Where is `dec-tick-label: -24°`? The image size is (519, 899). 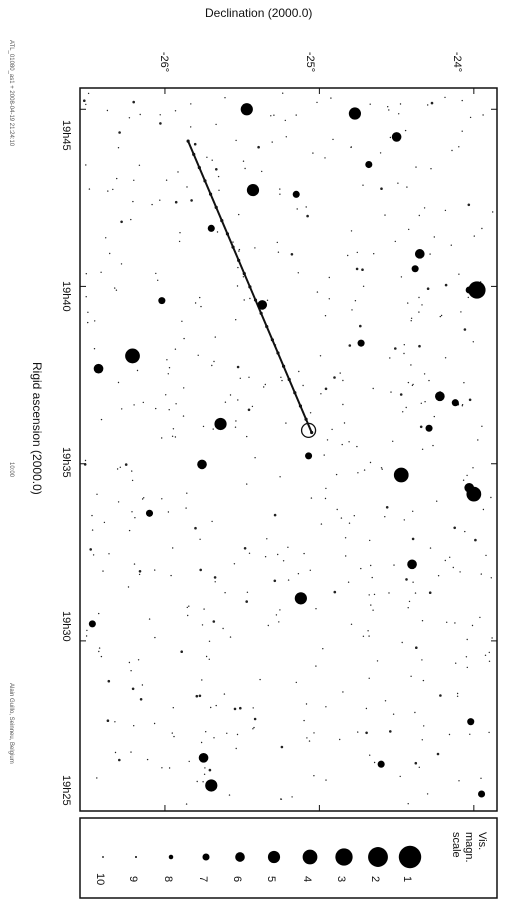 dec-tick-label: -24° is located at coordinates (457, 62).